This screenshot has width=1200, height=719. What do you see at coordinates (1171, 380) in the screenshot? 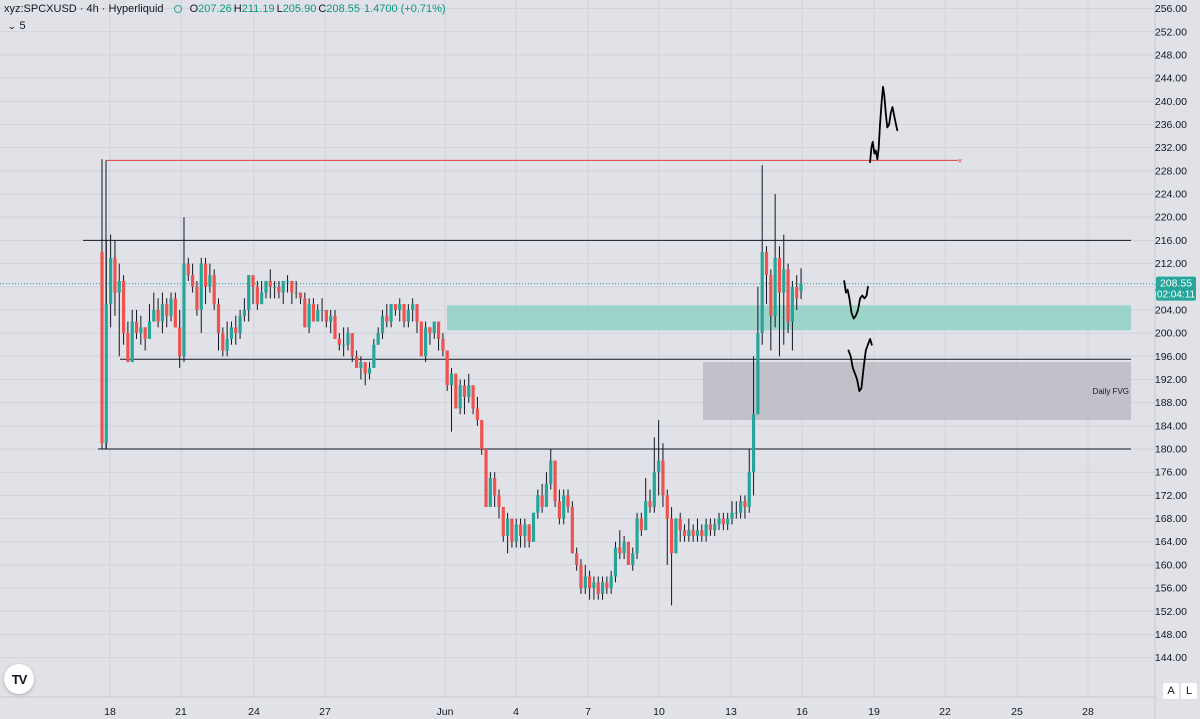
I see `price-tick-label: 192.00` at bounding box center [1171, 380].